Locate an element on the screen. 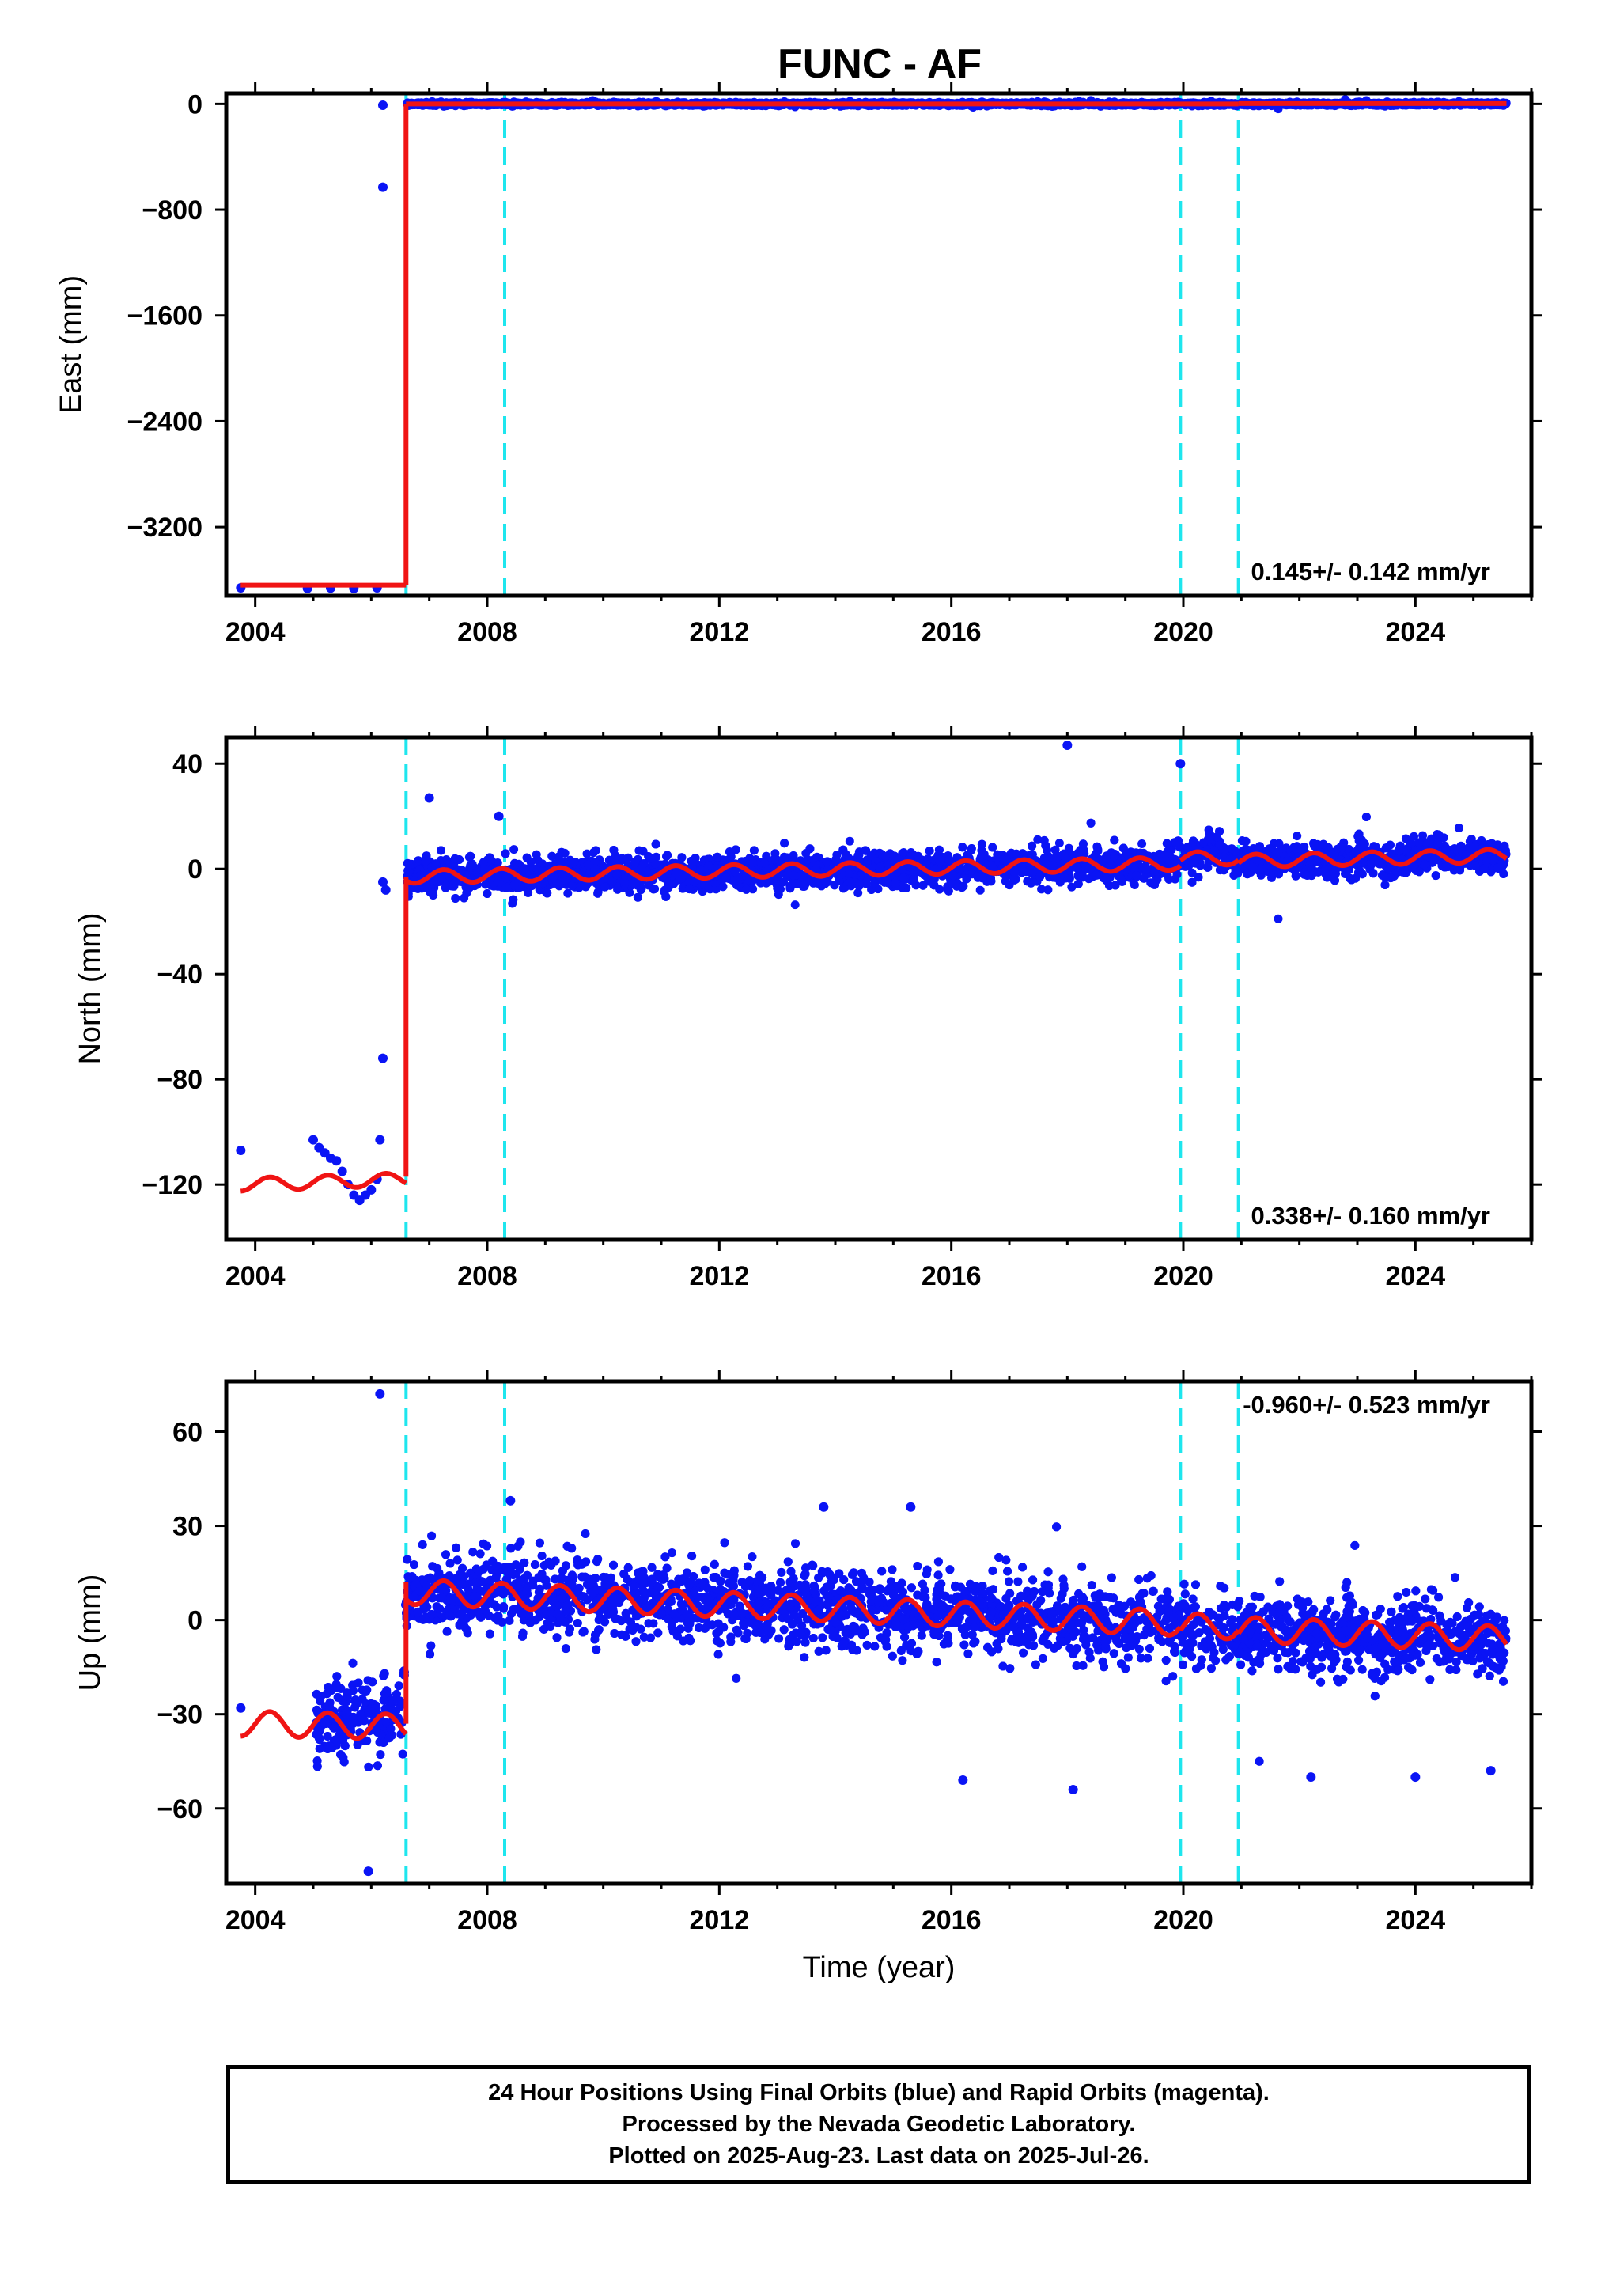 This screenshot has width=1601, height=2296. east-y-tick-label: 0 is located at coordinates (194, 104).